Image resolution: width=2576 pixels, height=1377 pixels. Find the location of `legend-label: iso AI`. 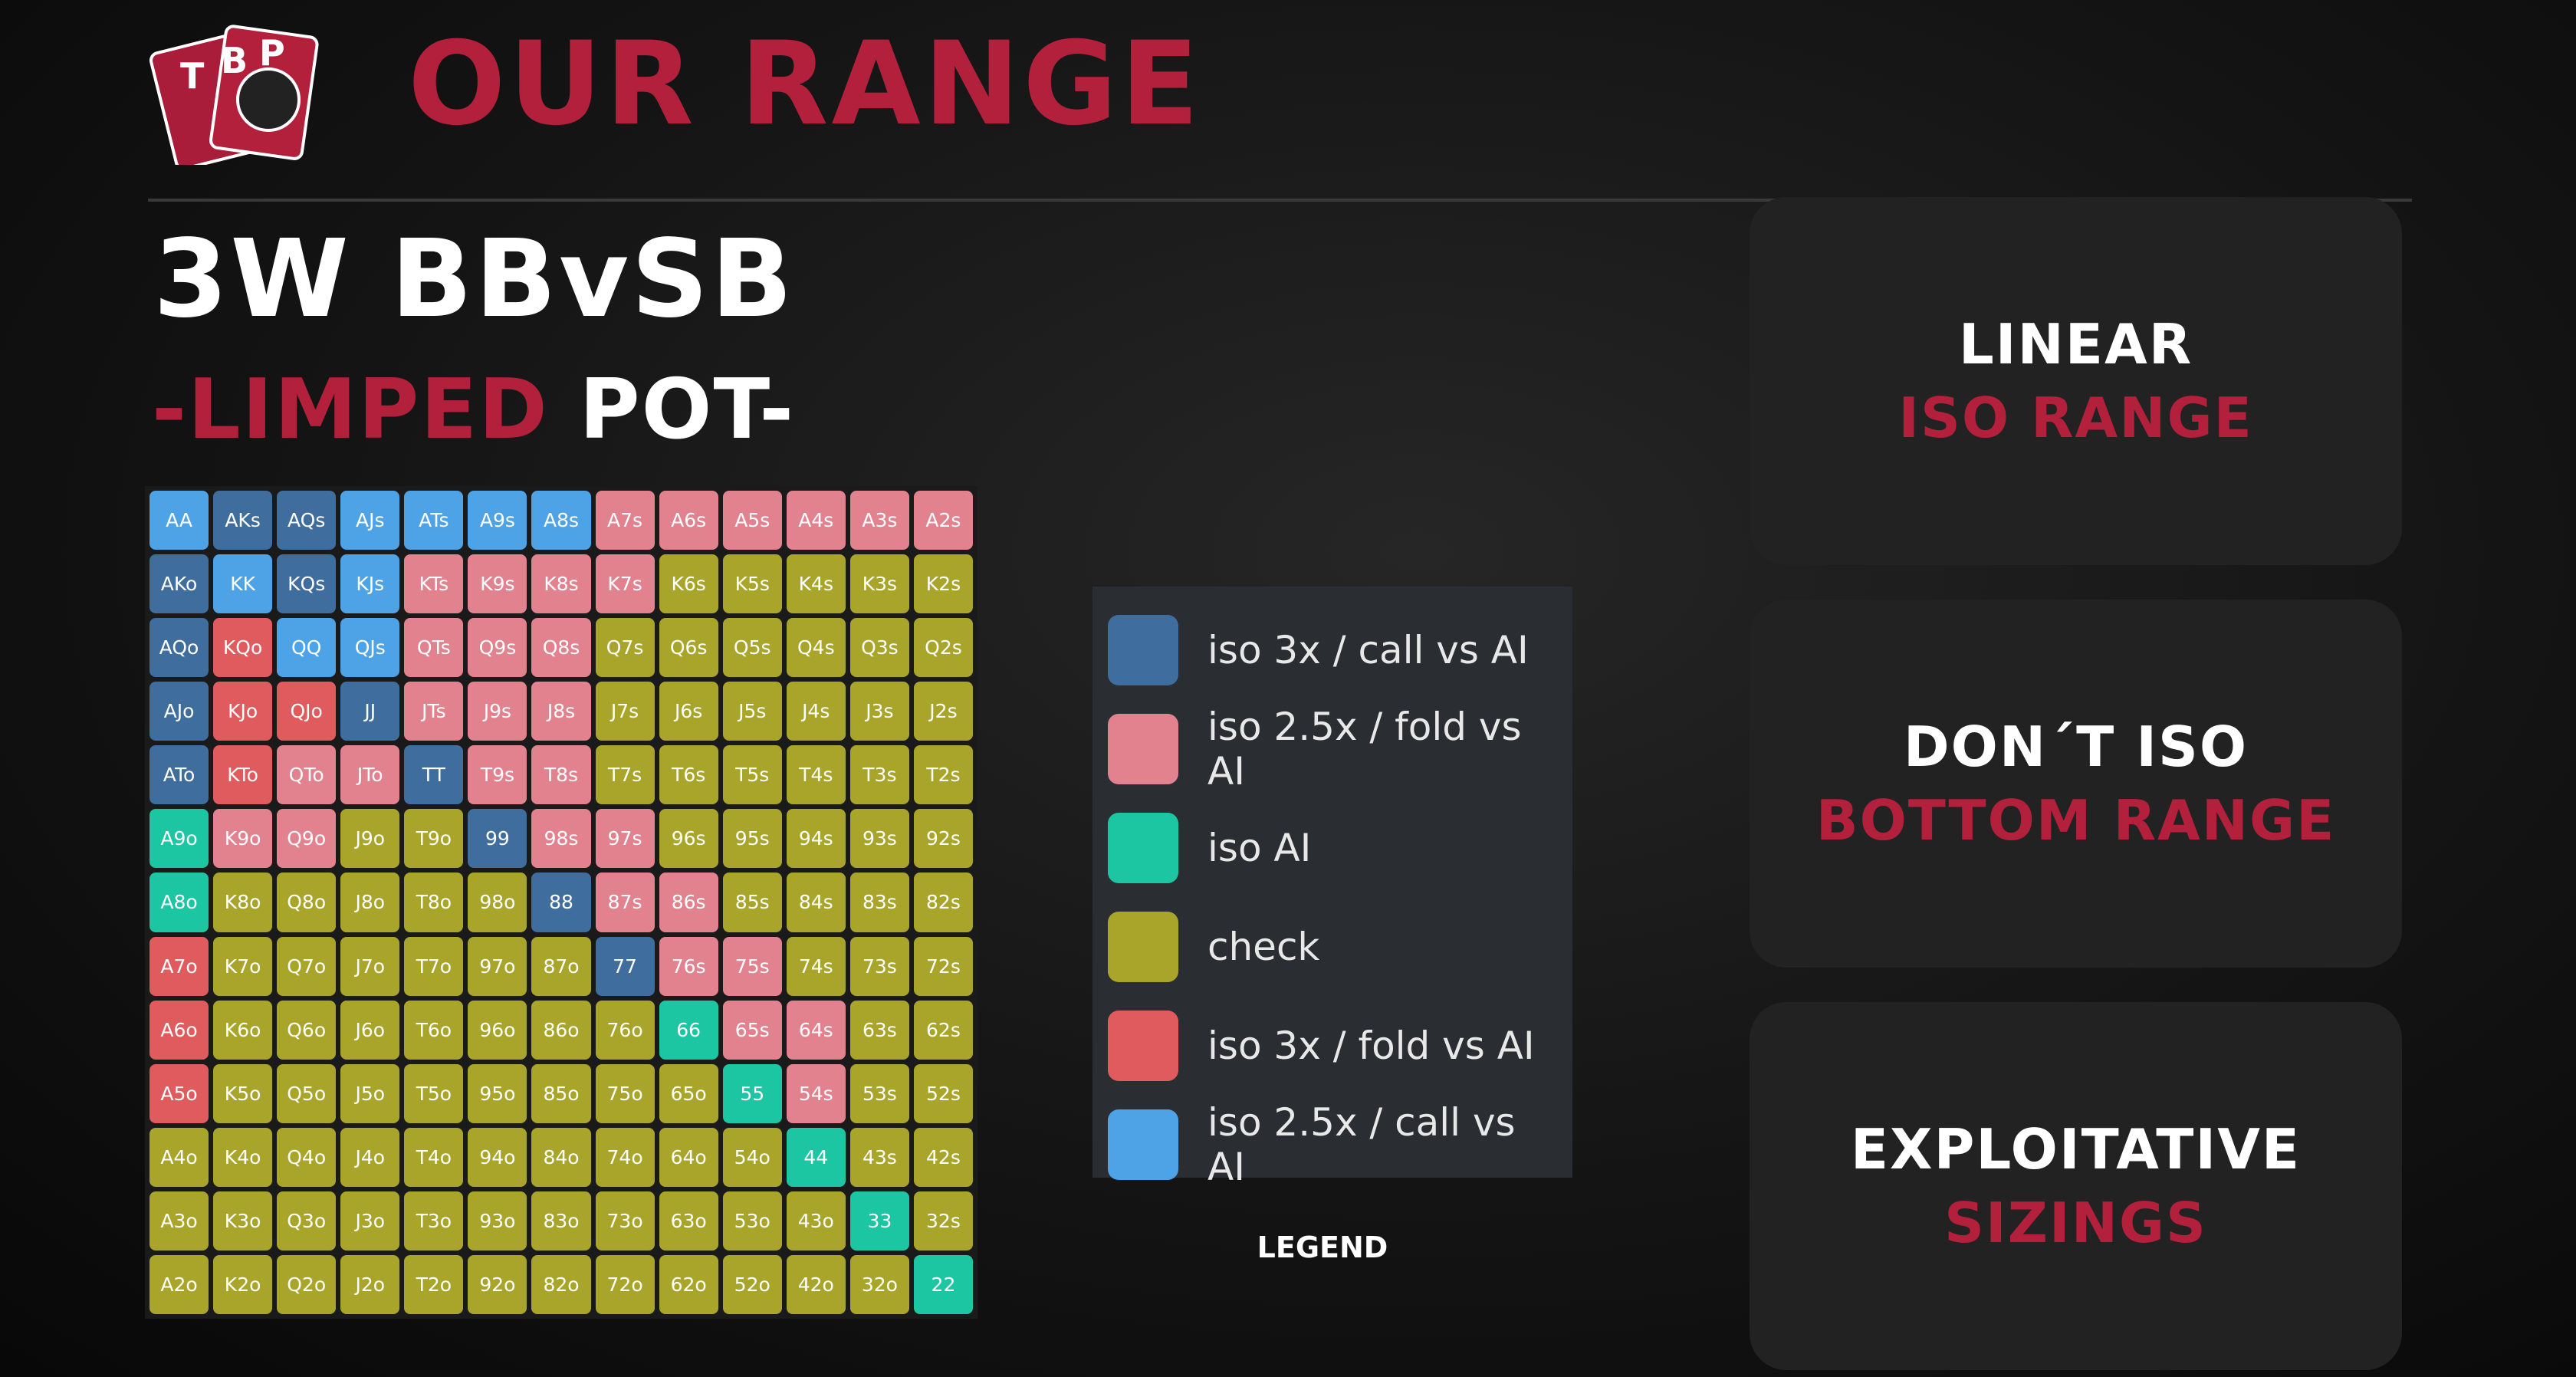

legend-label: iso AI is located at coordinates (1260, 848).